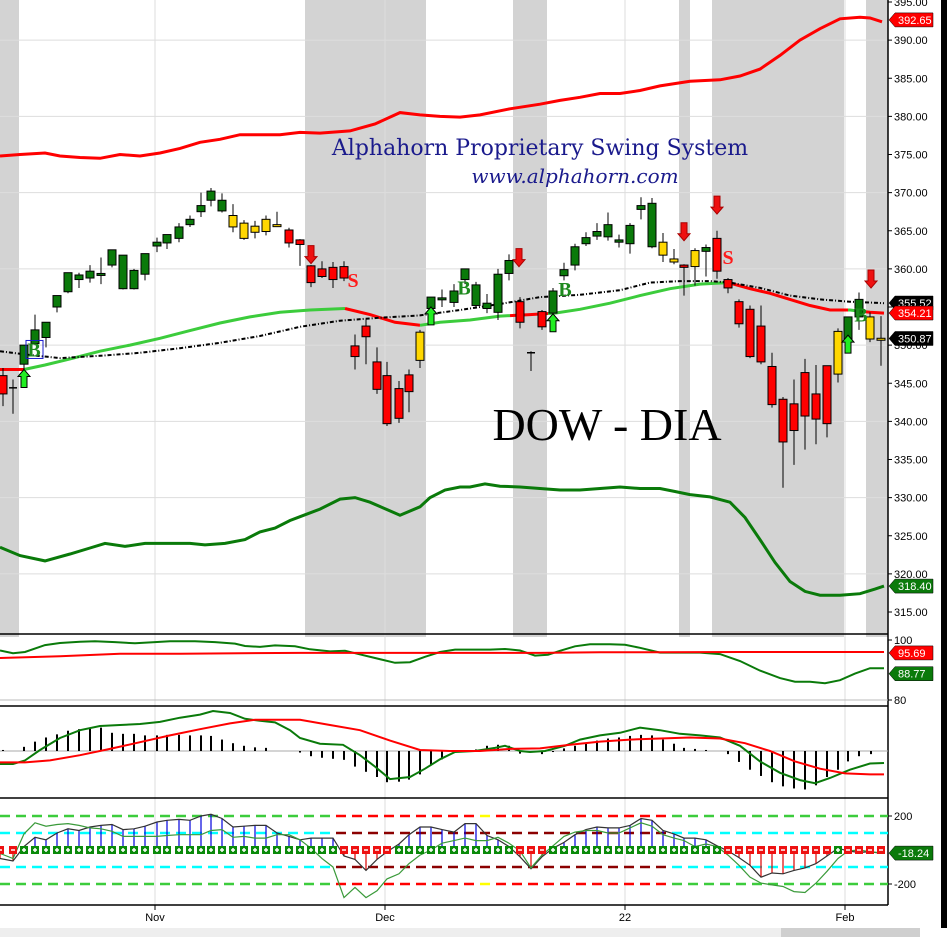 The height and width of the screenshot is (937, 947). I want to click on oscillator-tick-label: 100, so click(903, 641).